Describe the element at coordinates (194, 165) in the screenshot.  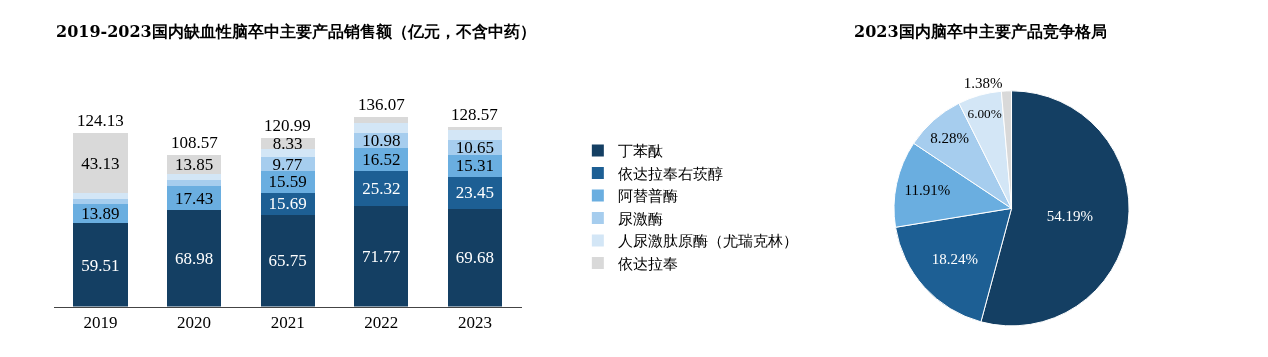
I see `data-label: 13.85` at that location.